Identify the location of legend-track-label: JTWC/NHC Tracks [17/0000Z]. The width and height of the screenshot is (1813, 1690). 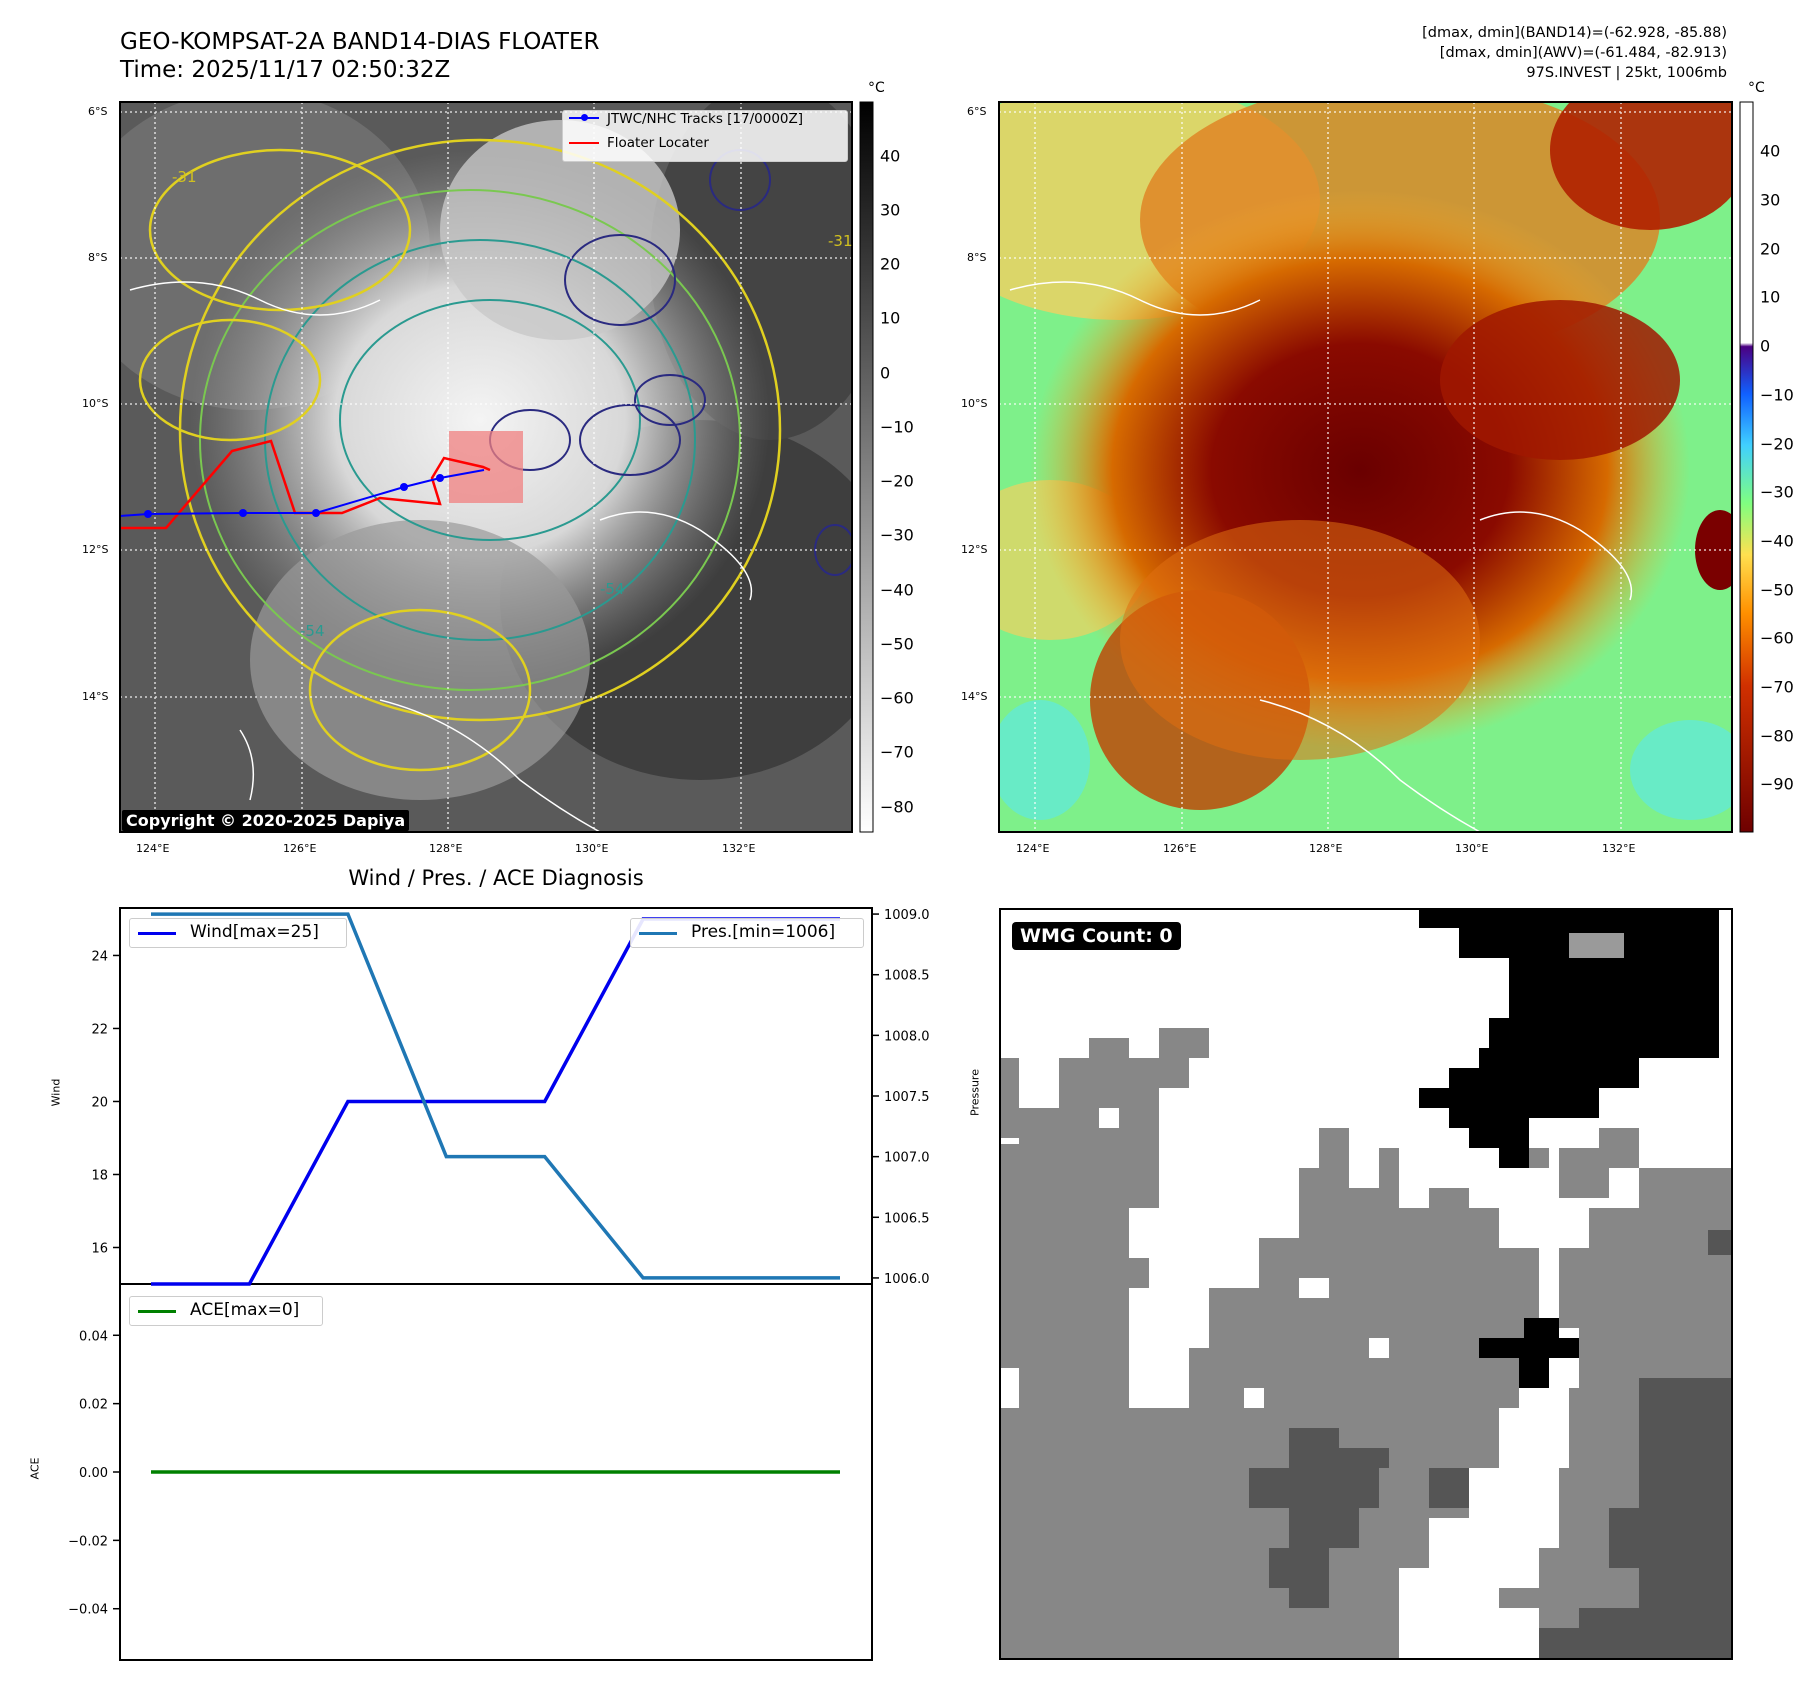
(705, 119).